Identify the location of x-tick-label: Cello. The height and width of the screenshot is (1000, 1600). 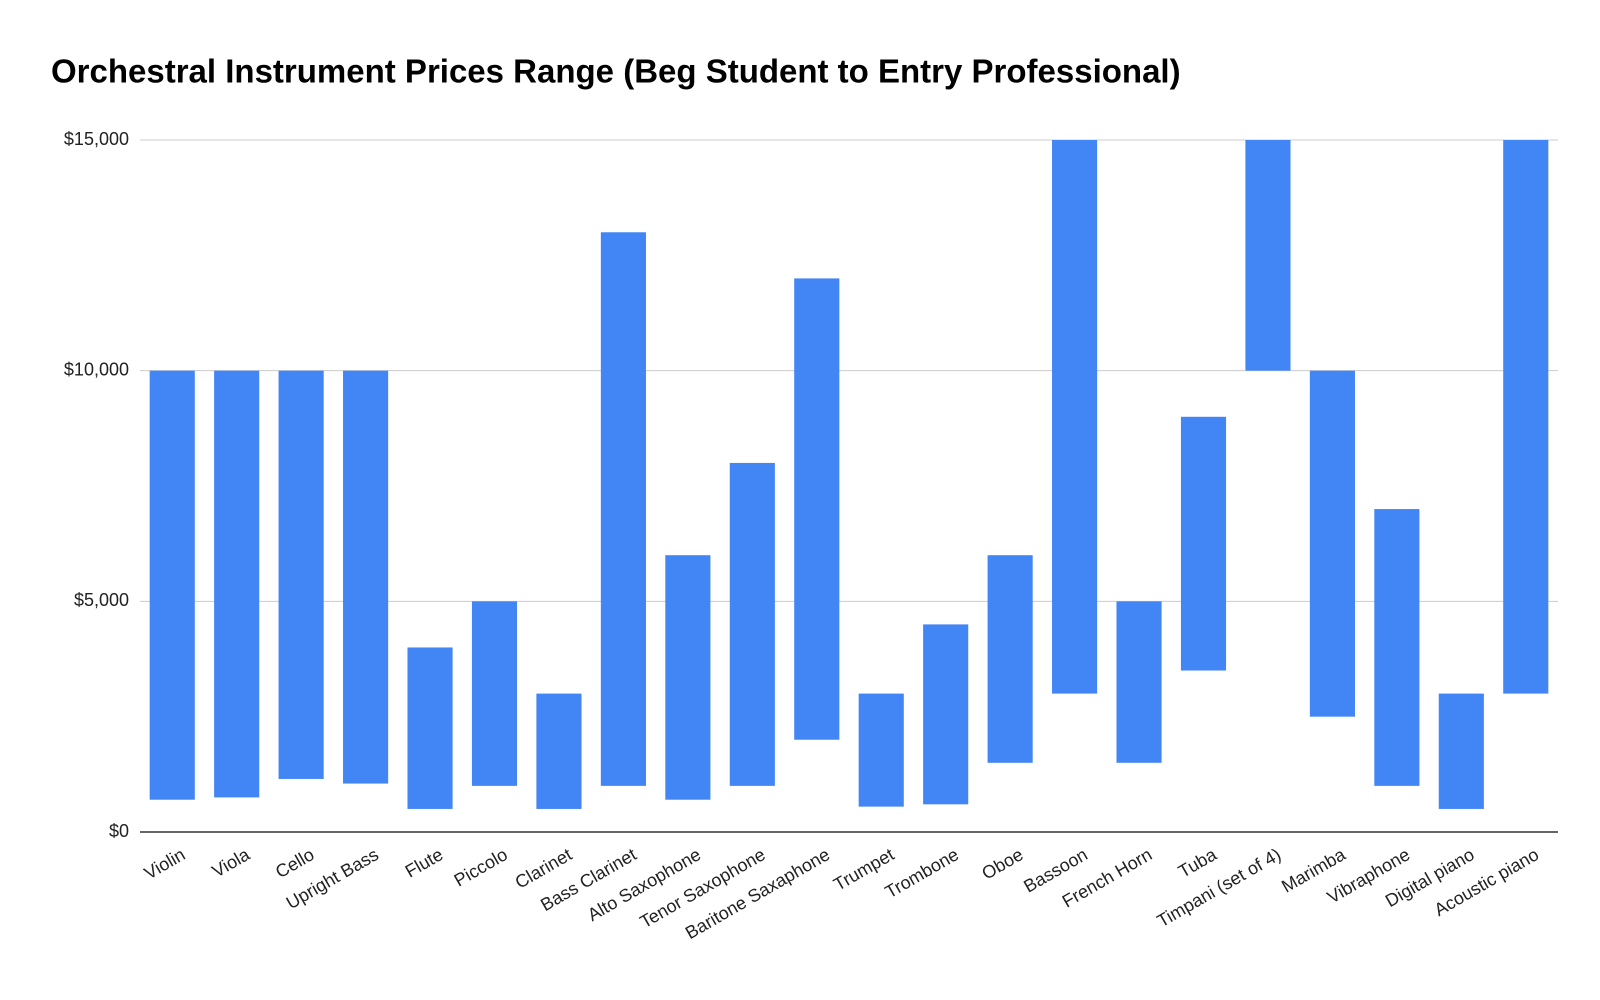
(295, 863).